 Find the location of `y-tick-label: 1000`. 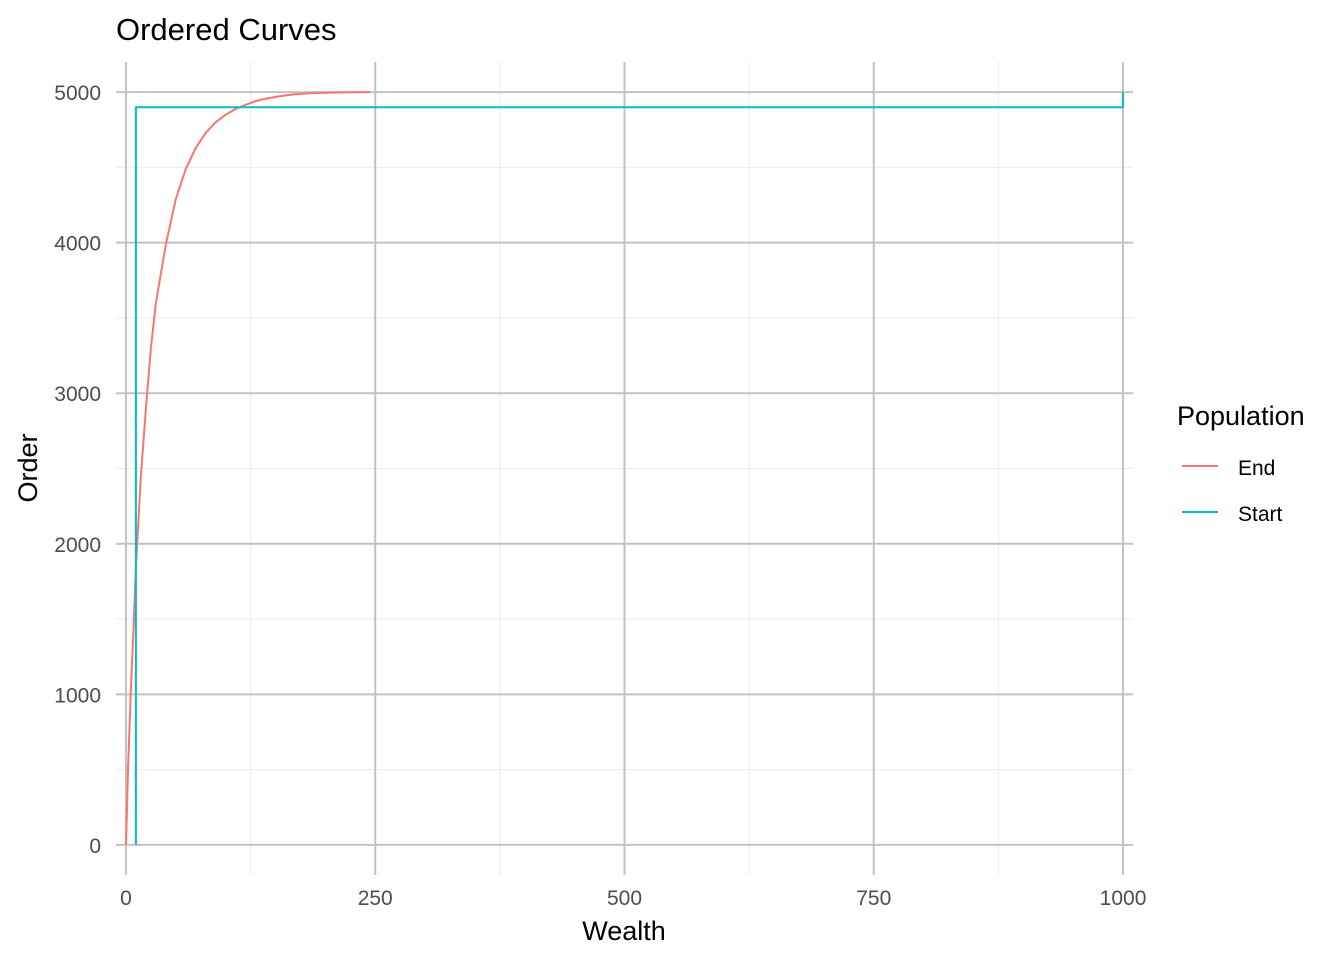

y-tick-label: 1000 is located at coordinates (77, 695).